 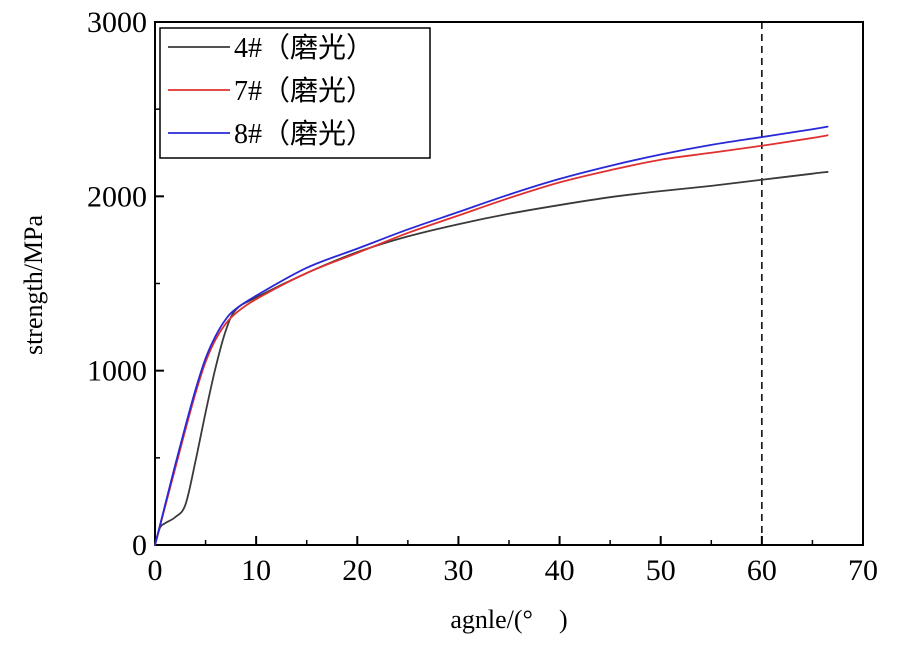 What do you see at coordinates (560, 570) in the screenshot?
I see `x-tick-label: 40` at bounding box center [560, 570].